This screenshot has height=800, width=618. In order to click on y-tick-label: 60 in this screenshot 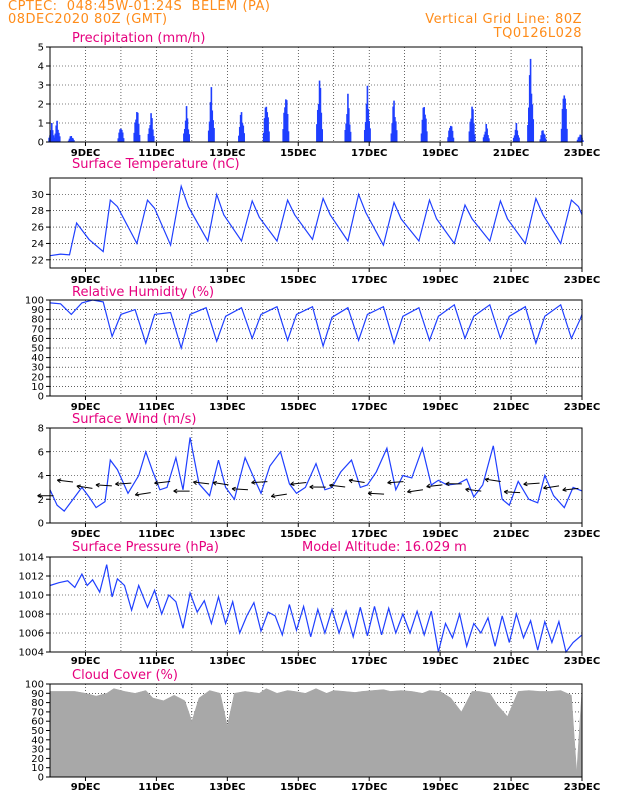, I will do `click(37, 722)`.